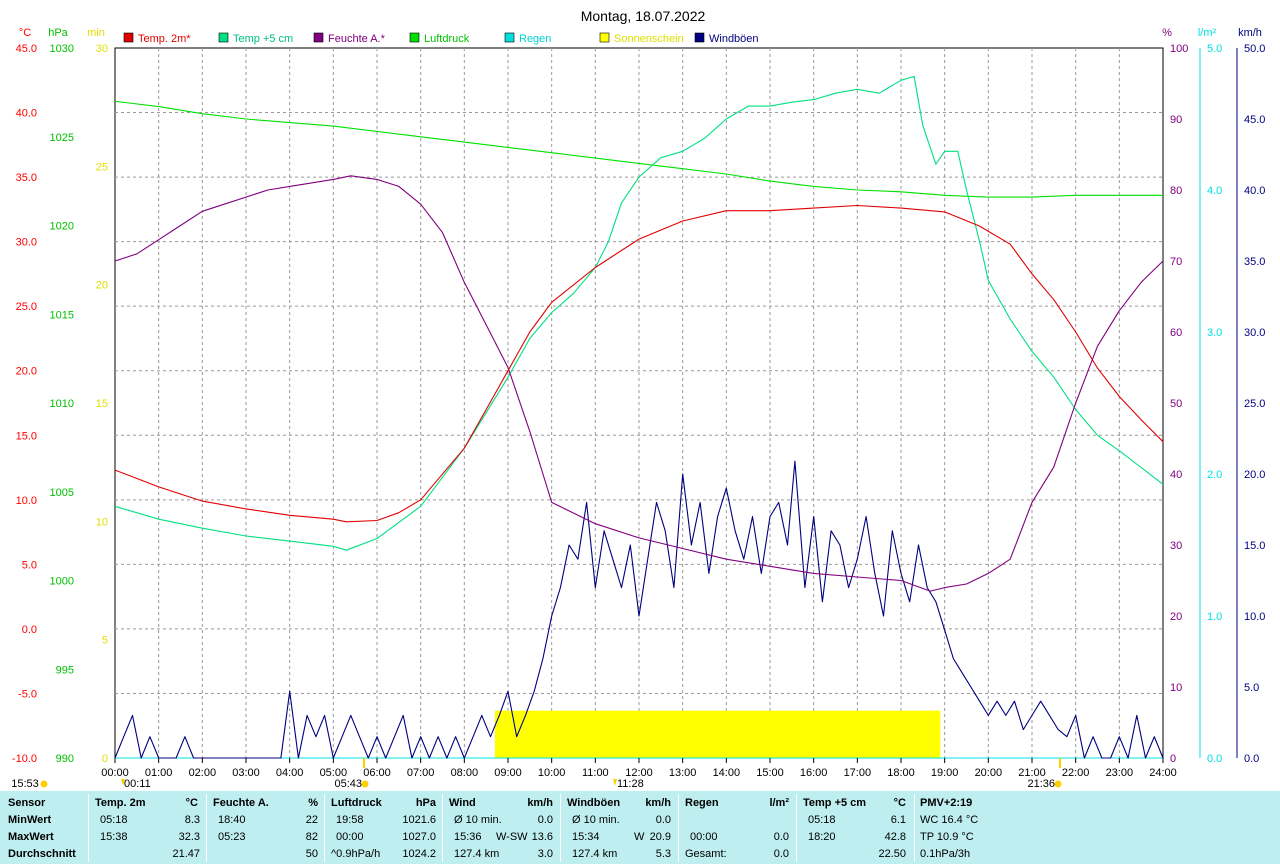 The image size is (1280, 864). What do you see at coordinates (105, 641) in the screenshot?
I see `axis-tick-sunshine: 5` at bounding box center [105, 641].